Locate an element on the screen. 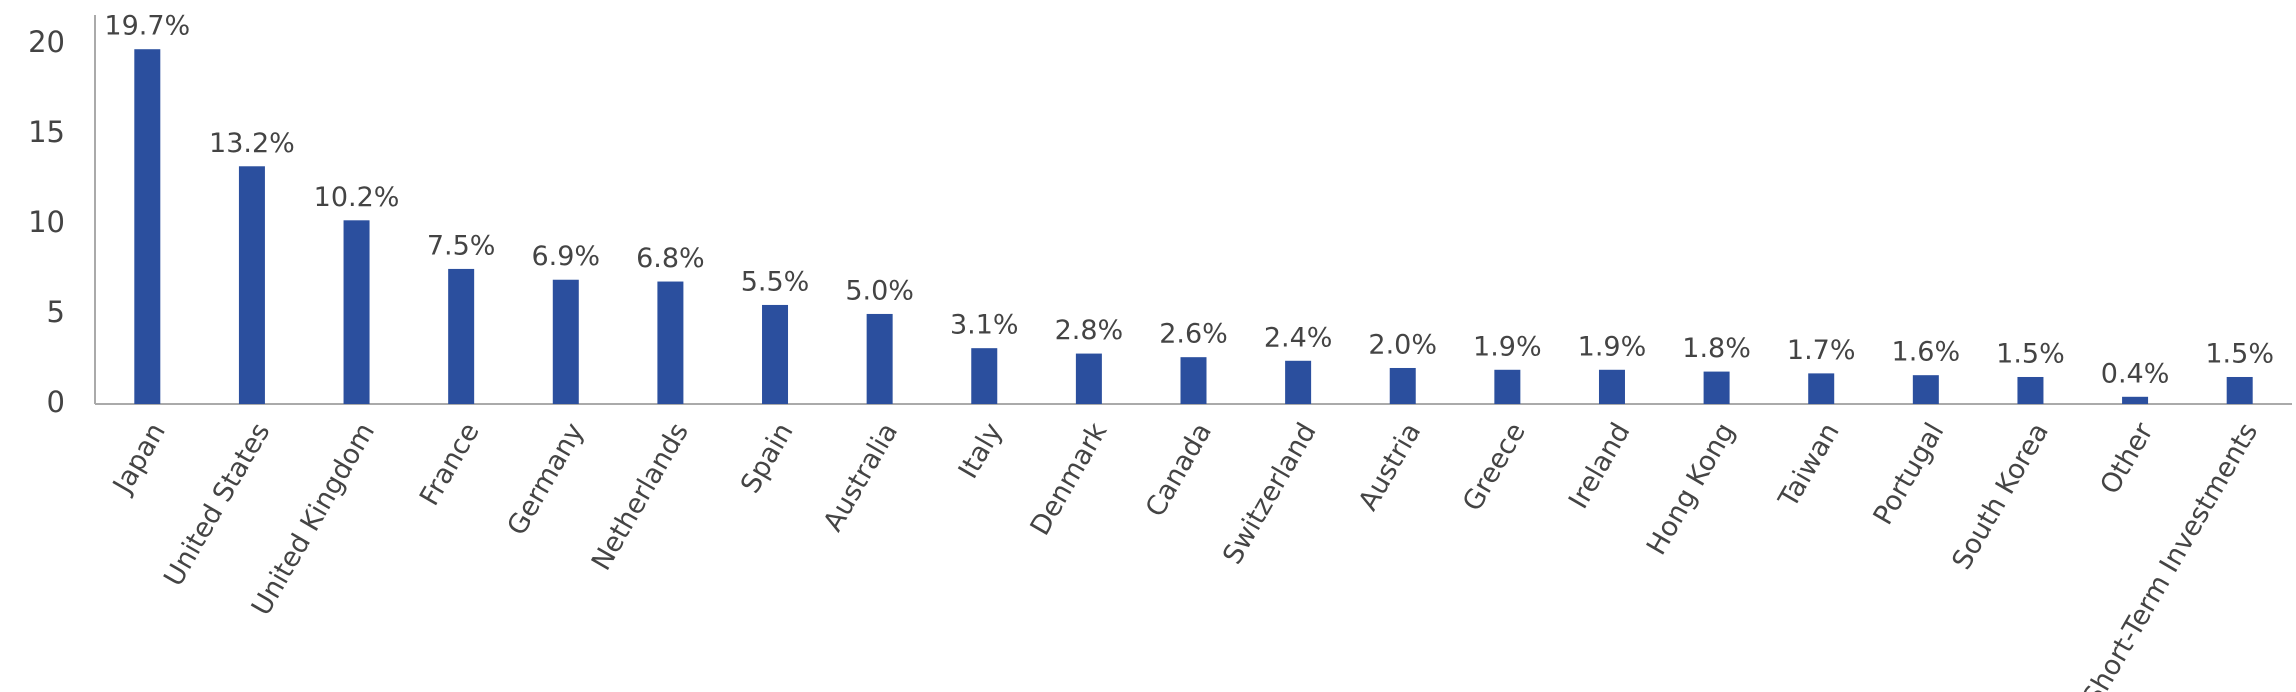 The width and height of the screenshot is (2296, 692). y-tick-label: 10 is located at coordinates (46, 222).